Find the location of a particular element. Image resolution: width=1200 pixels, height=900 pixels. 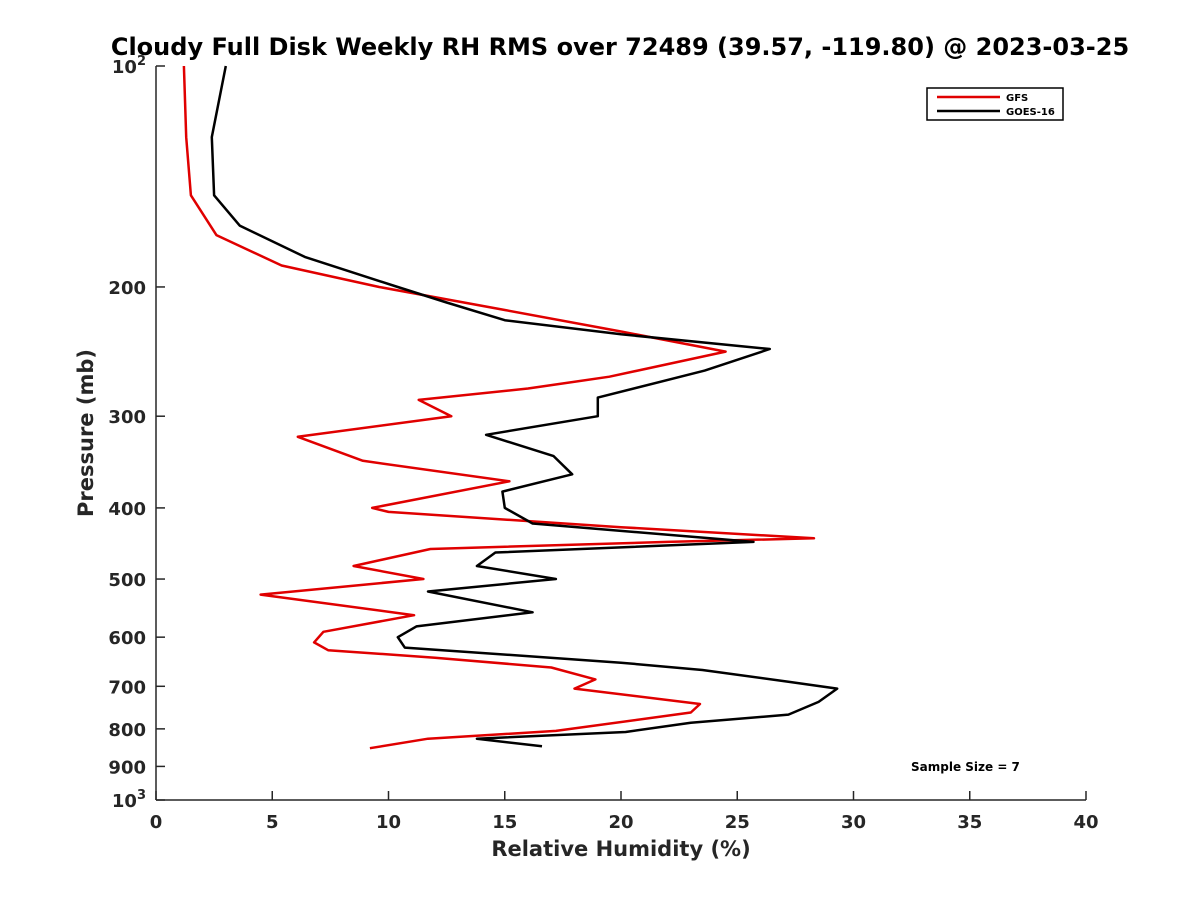

x-tick-label: 35 is located at coordinates (969, 822).